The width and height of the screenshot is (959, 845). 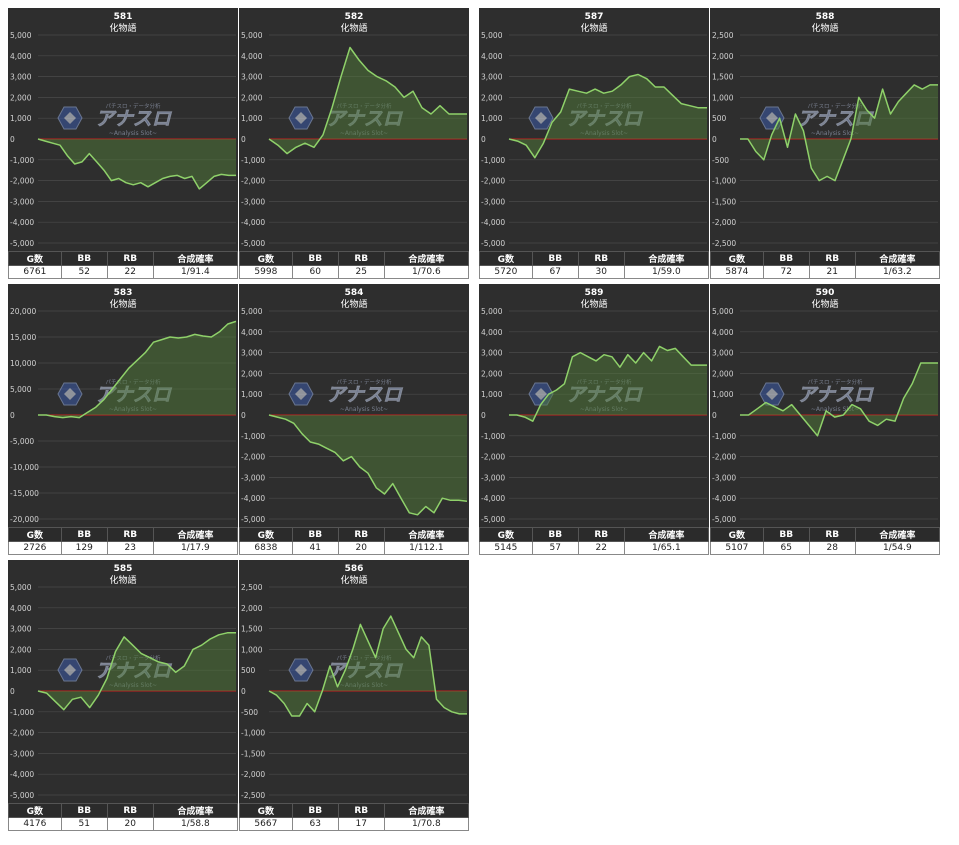 What do you see at coordinates (897, 548) in the screenshot?
I see `stat-rate: 1/54.9` at bounding box center [897, 548].